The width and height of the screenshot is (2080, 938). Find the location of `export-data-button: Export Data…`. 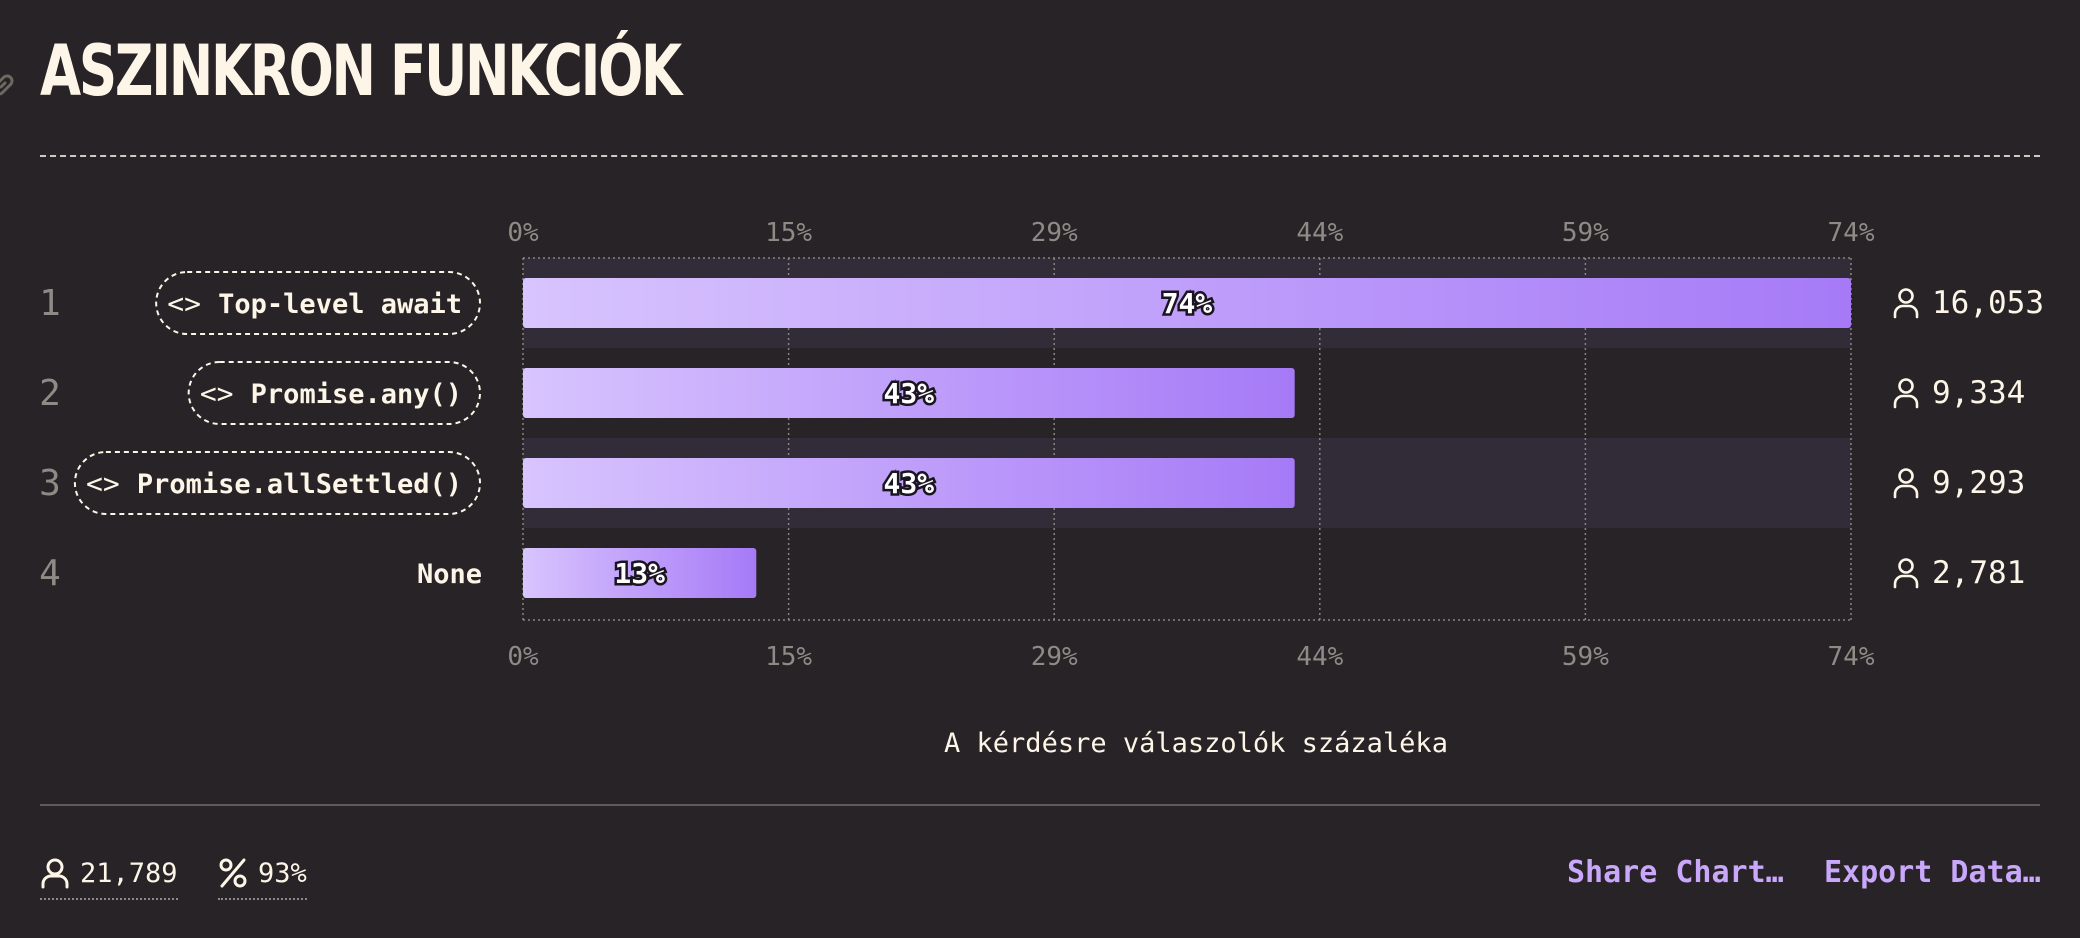

export-data-button: Export Data… is located at coordinates (1932, 872).